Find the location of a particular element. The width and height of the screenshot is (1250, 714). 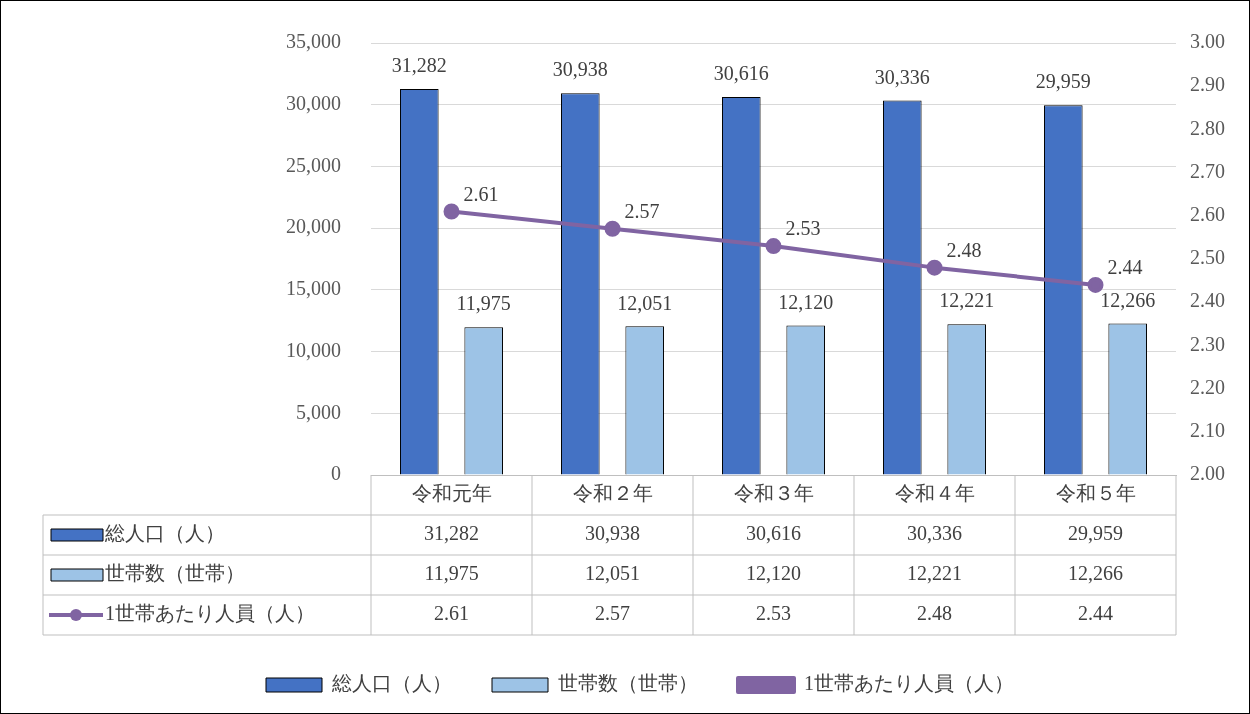

data-label: 30,336 is located at coordinates (934, 533).